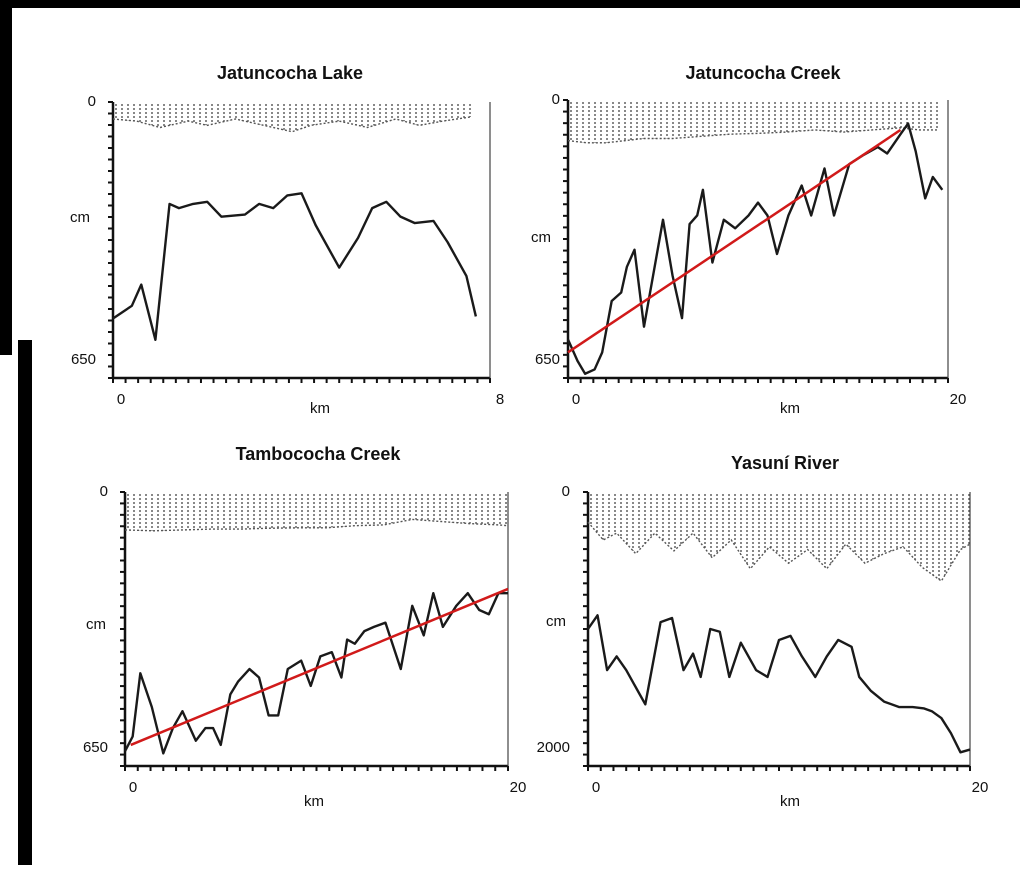 This screenshot has width=1020, height=870. What do you see at coordinates (290, 73) in the screenshot?
I see `chart-title: Jatuncocha Lake` at bounding box center [290, 73].